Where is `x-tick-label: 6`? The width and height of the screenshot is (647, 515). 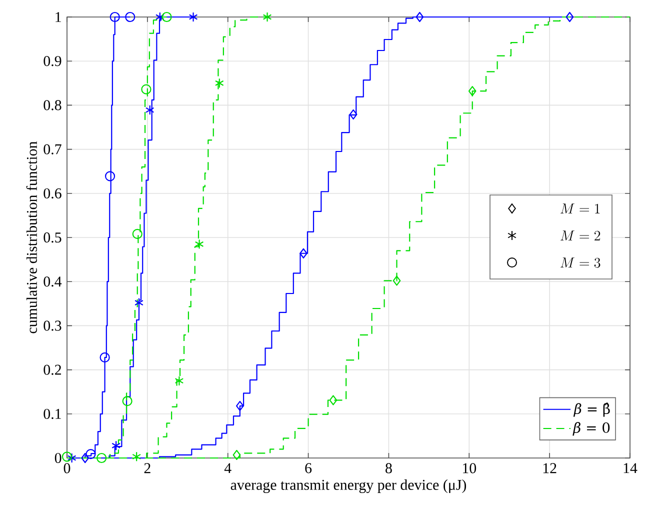
x-tick-label: 6 is located at coordinates (308, 468).